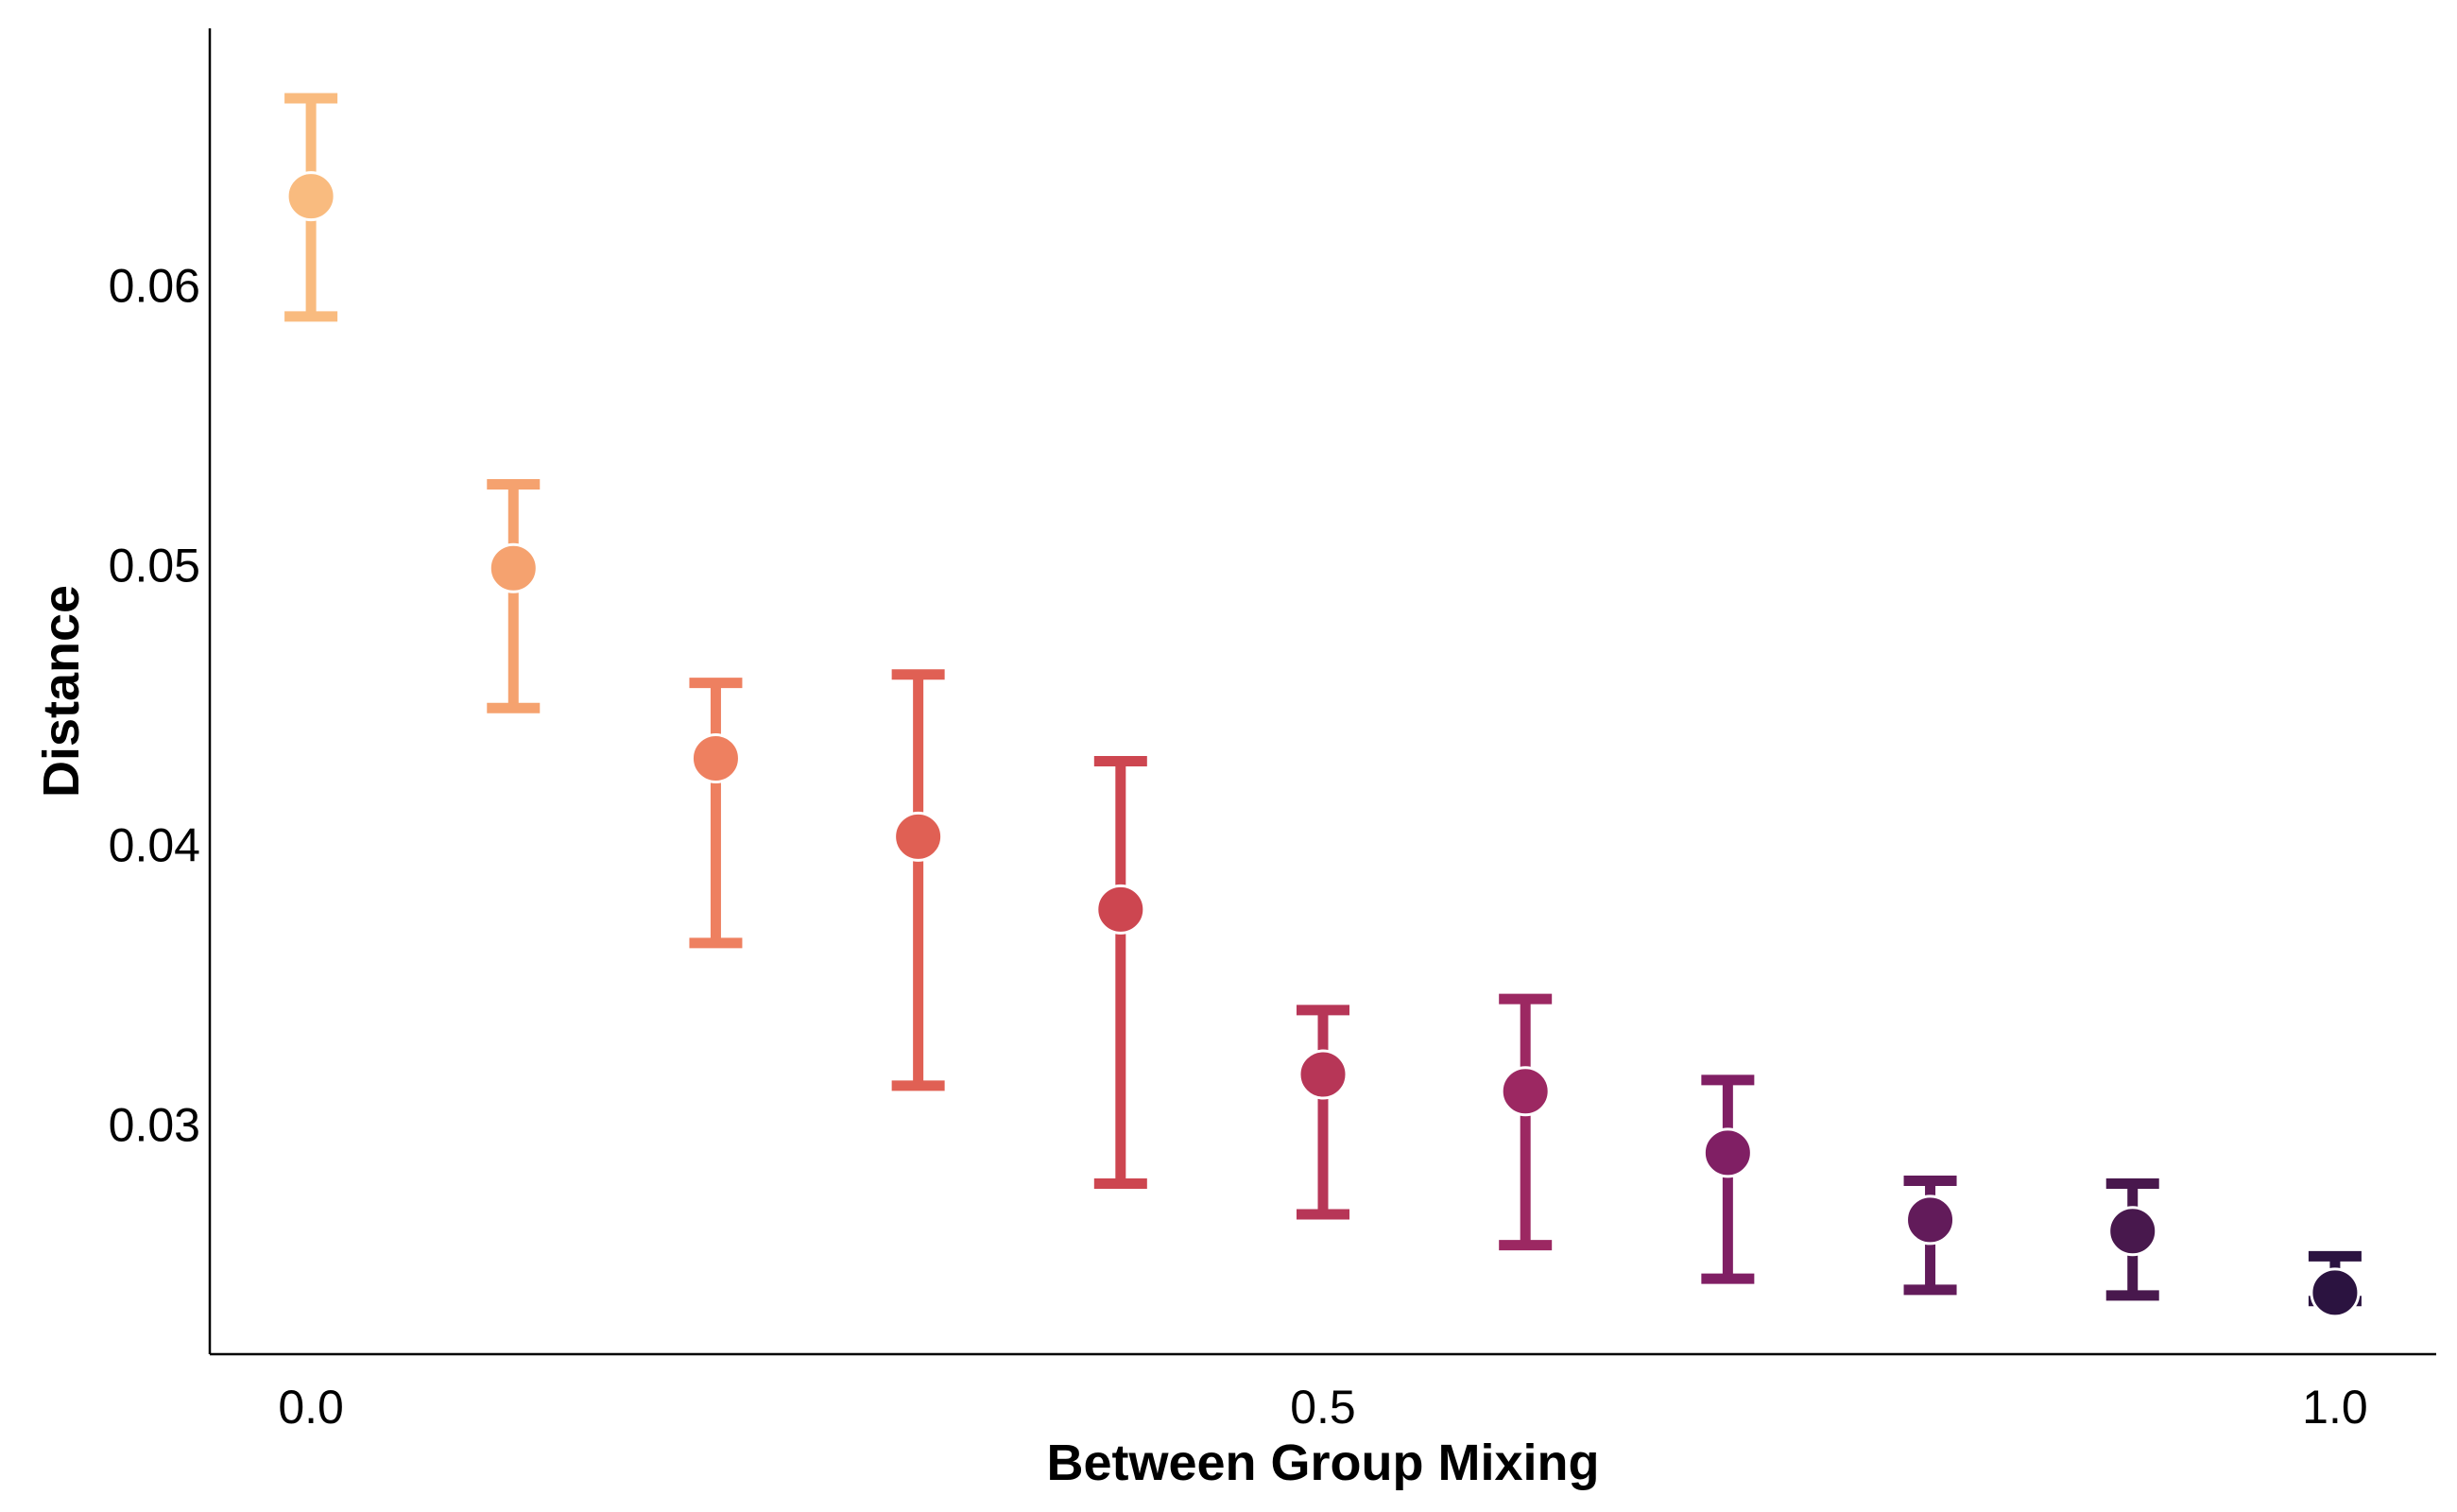 This screenshot has width=2457, height=1512. Describe the element at coordinates (154, 285) in the screenshot. I see `y-tick-label: 0.06` at that location.